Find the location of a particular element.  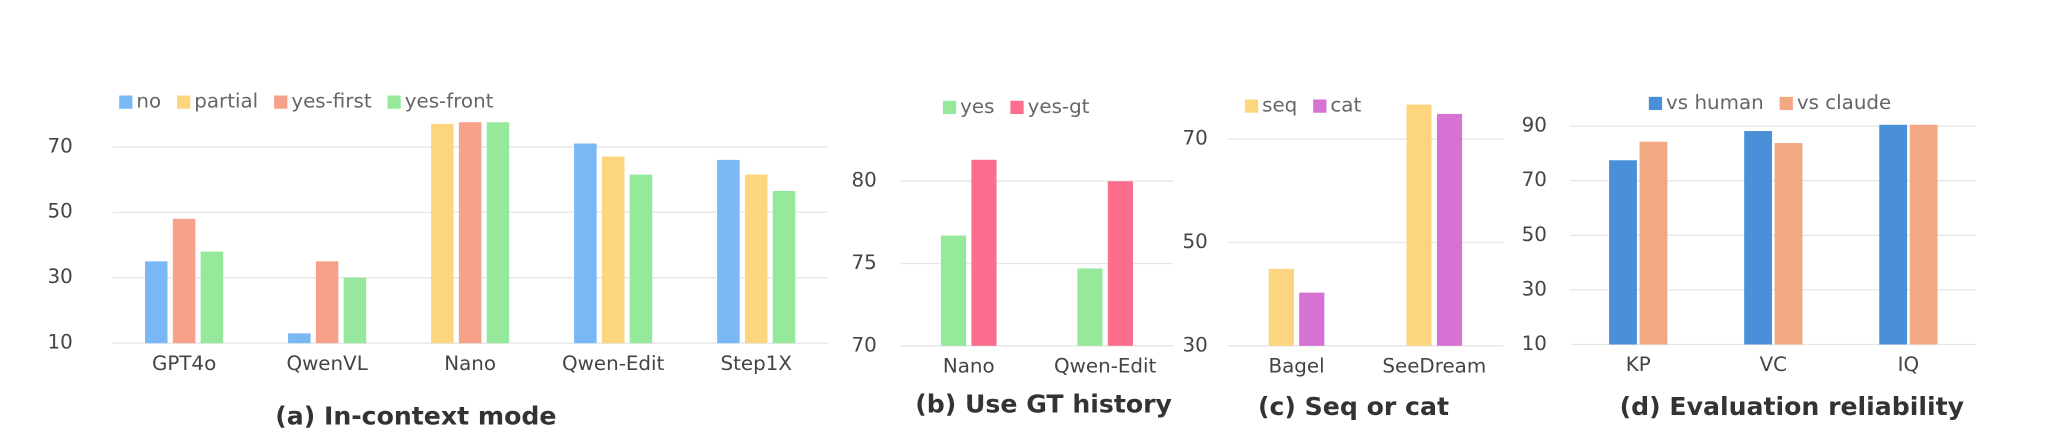

chart-caption: (b) Use GT history is located at coordinates (1043, 403).